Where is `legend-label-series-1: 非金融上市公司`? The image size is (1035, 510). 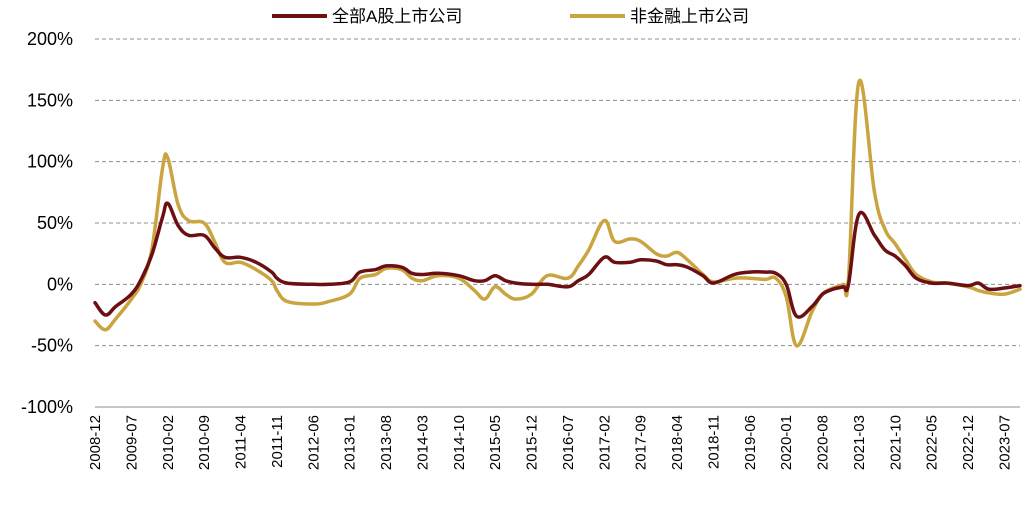 legend-label-series-1: 非金融上市公司 is located at coordinates (689, 16).